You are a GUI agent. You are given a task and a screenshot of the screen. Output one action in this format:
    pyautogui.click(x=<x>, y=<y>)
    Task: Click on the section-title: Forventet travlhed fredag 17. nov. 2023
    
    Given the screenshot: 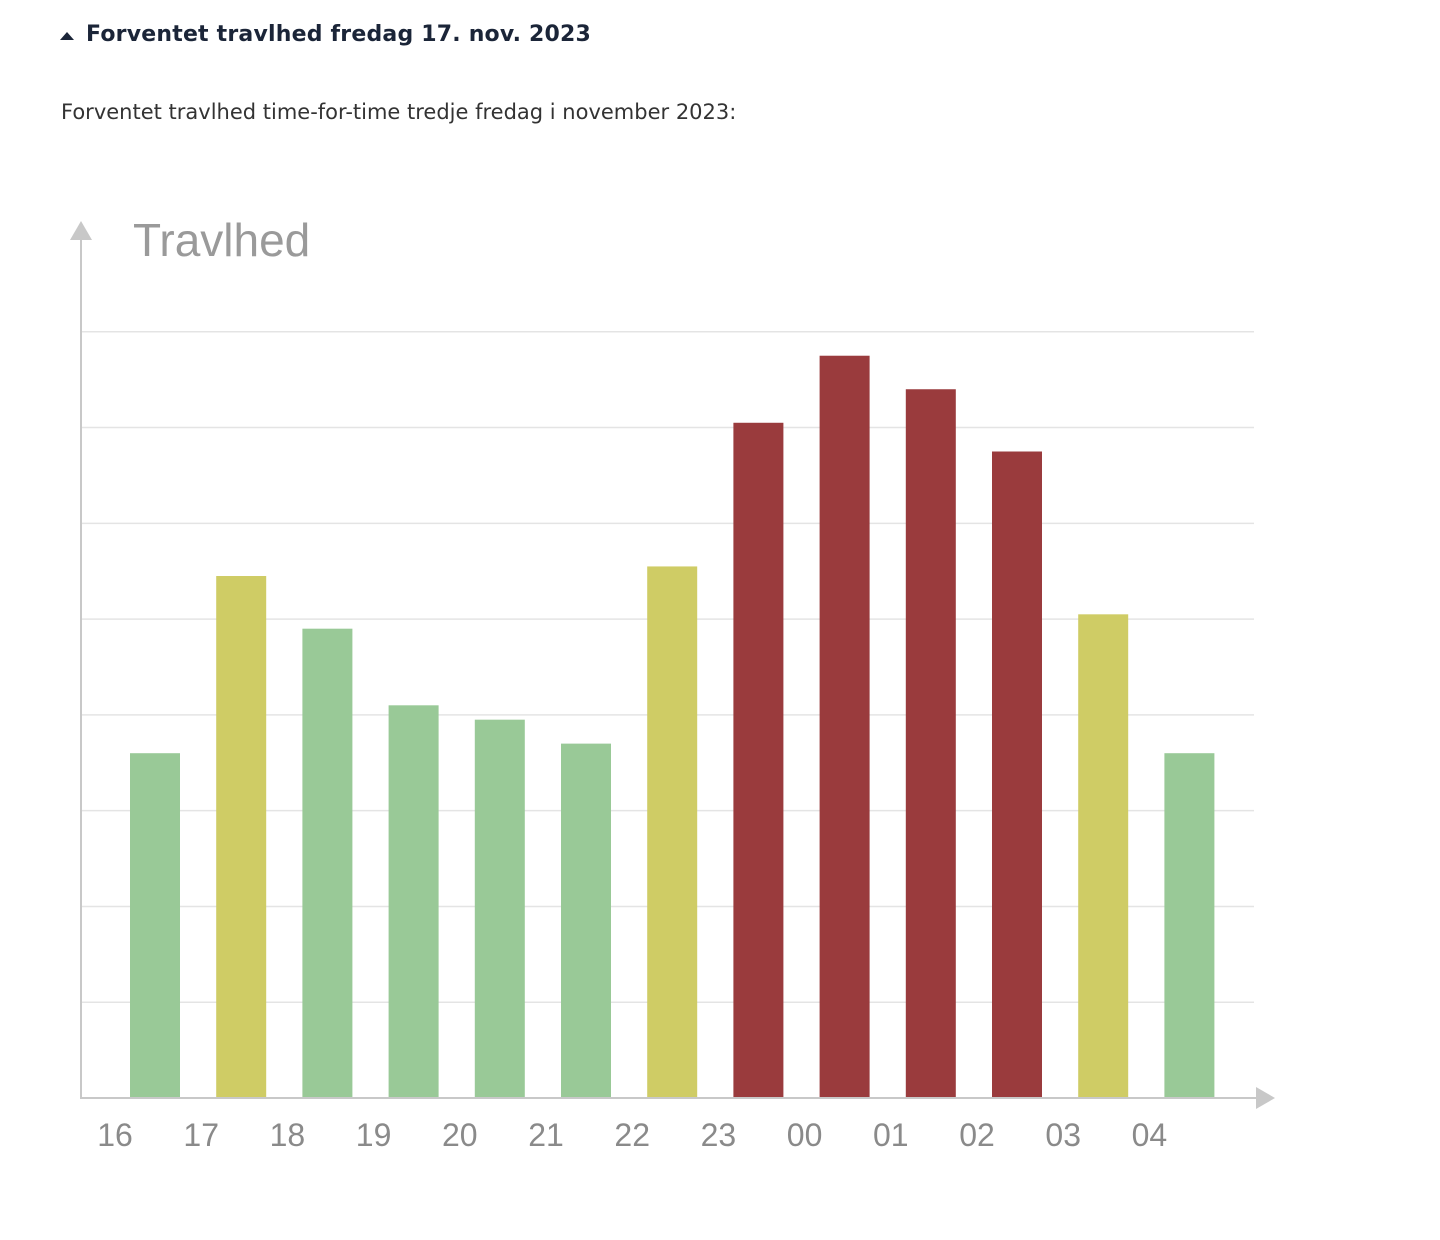 What is the action you would take?
    pyautogui.click(x=339, y=34)
    